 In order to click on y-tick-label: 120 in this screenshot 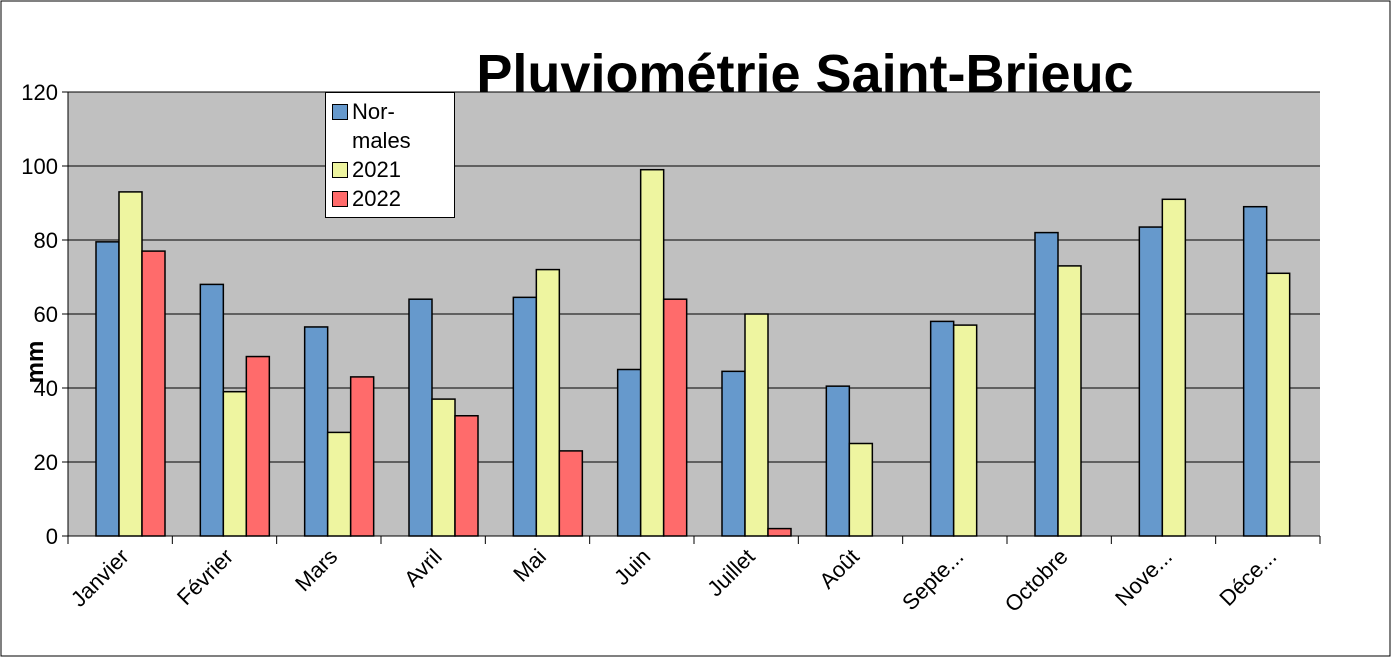, I will do `click(39, 92)`.